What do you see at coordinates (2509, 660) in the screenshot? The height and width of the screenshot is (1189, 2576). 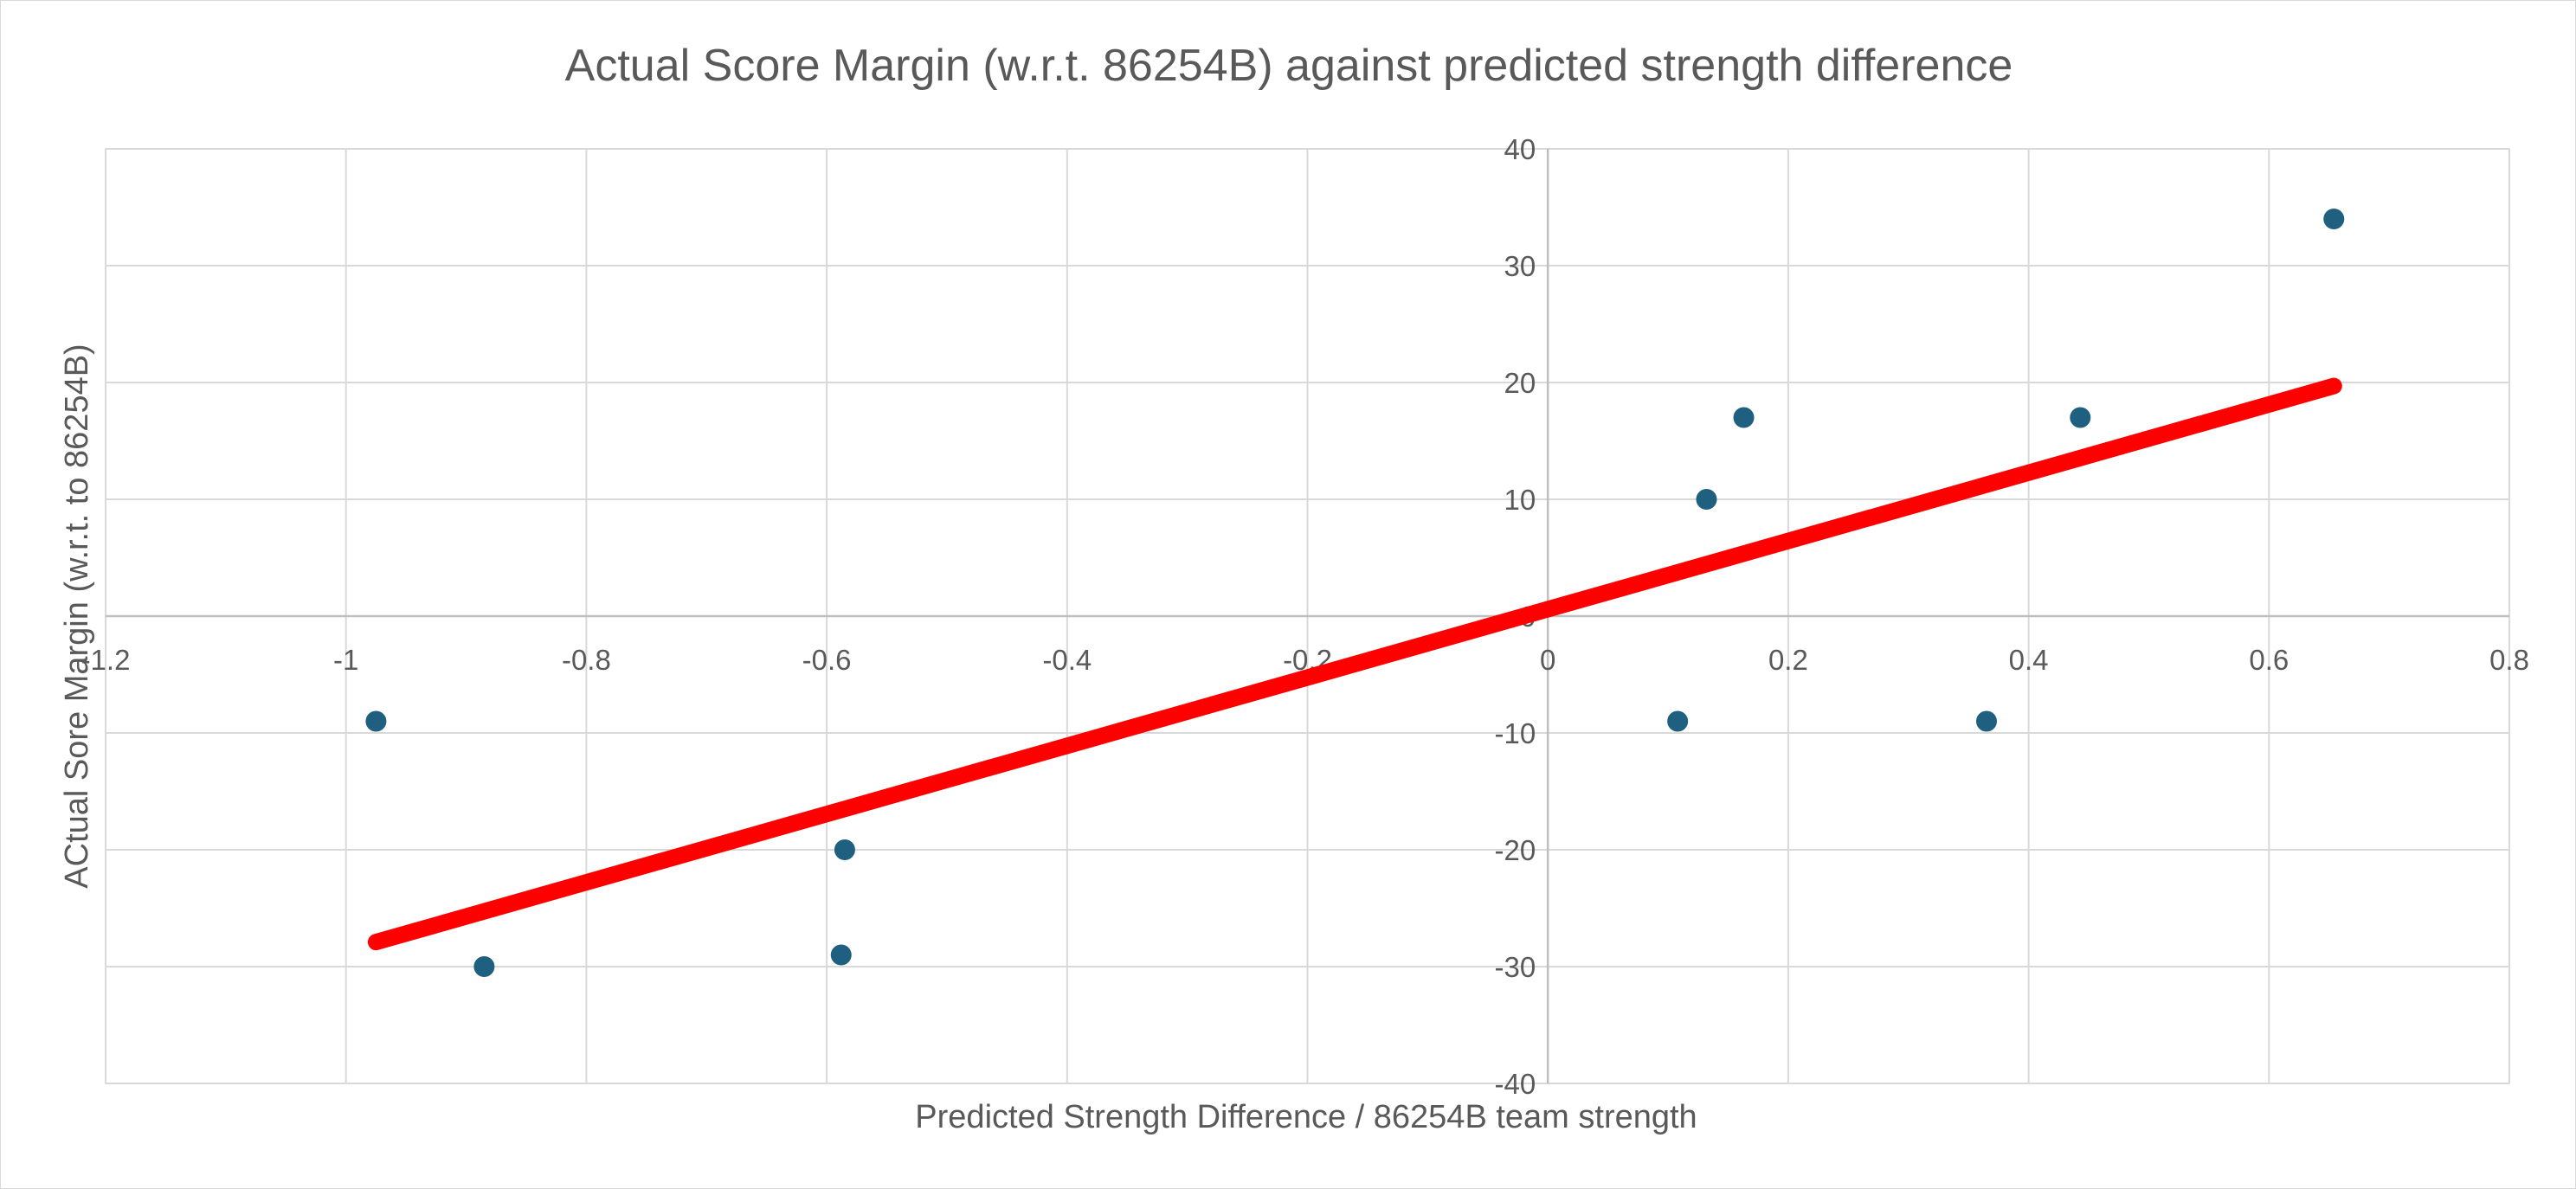 I see `x-tick-label: 0.8` at bounding box center [2509, 660].